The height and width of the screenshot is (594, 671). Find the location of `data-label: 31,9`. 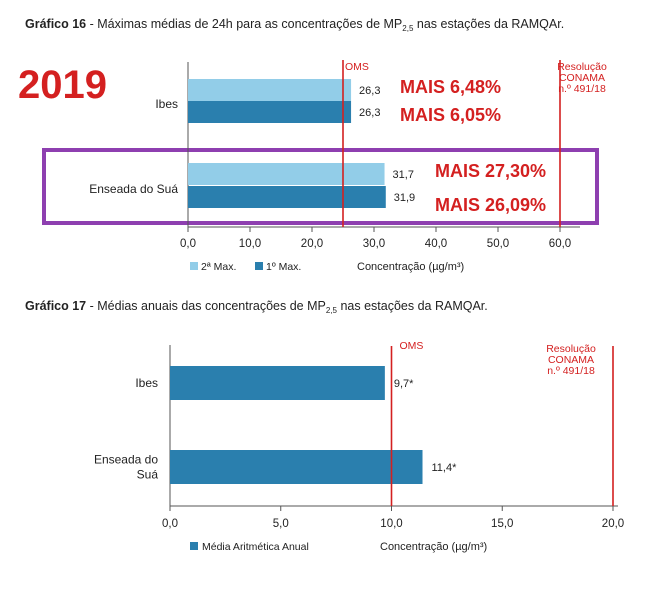

data-label: 31,9 is located at coordinates (404, 198).